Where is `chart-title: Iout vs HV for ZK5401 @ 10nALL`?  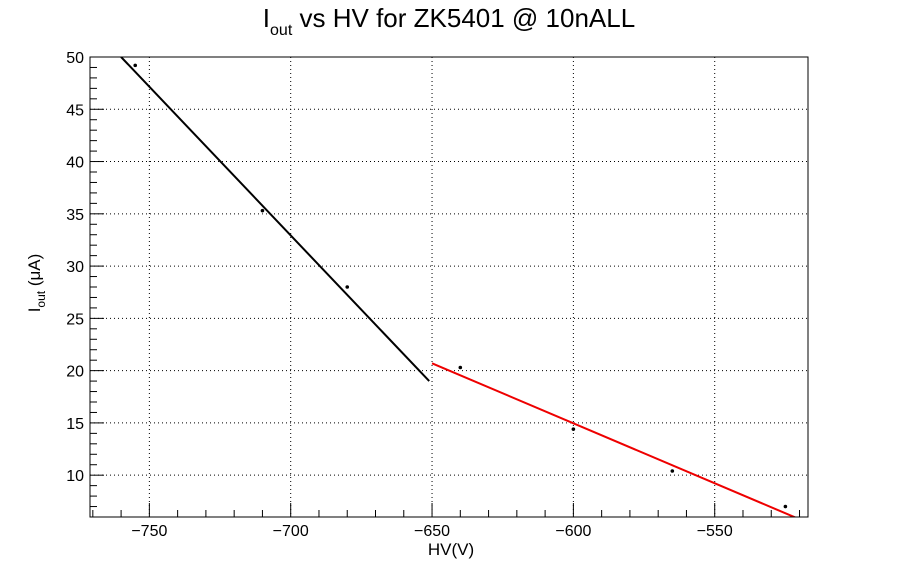
chart-title: Iout vs HV for ZK5401 @ 10nALL is located at coordinates (449, 21).